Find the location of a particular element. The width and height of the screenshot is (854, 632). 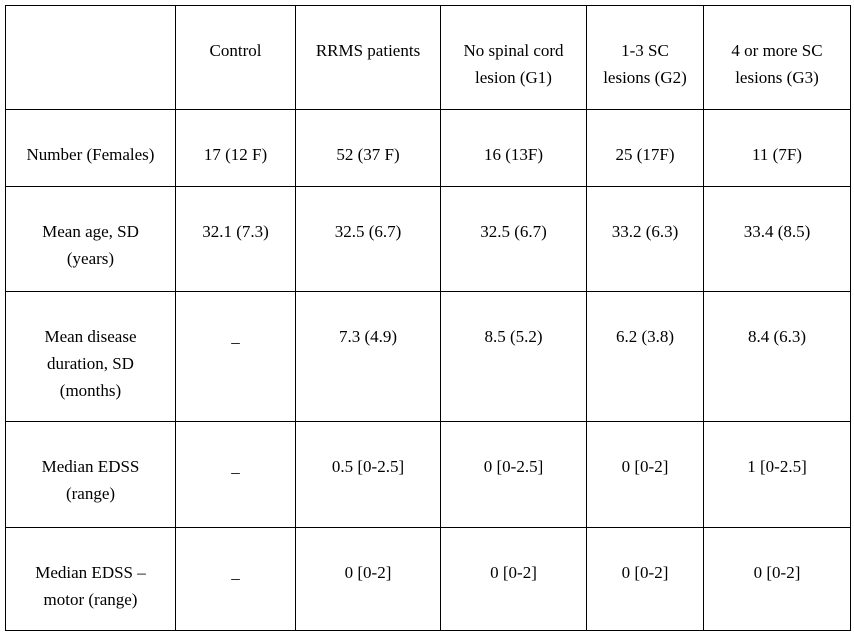

cell-text: 0 [0-2.5] is located at coordinates (513, 466).